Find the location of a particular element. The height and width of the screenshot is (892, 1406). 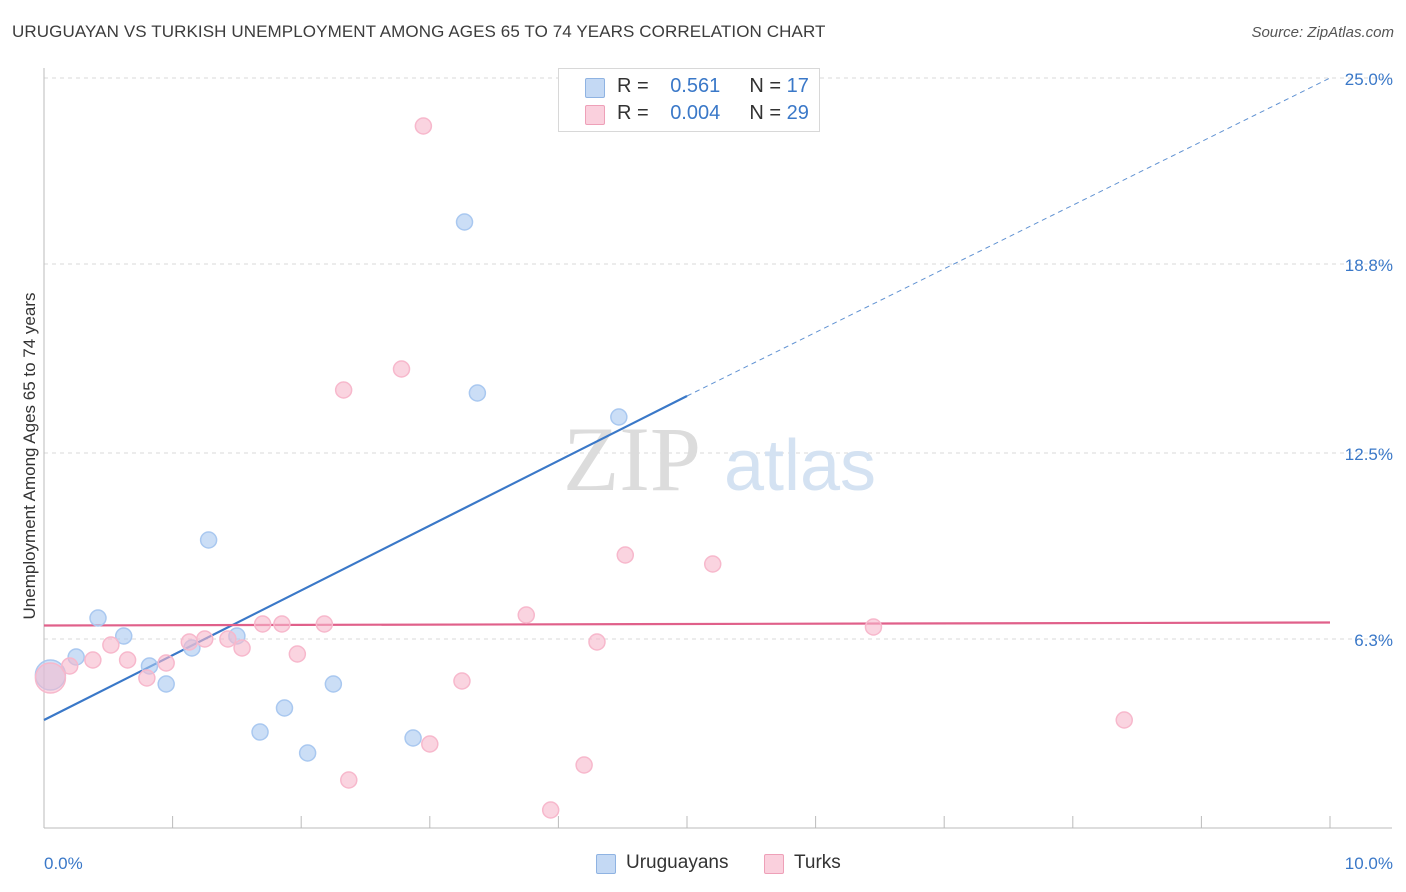

n-value: 29 is located at coordinates (797, 113).